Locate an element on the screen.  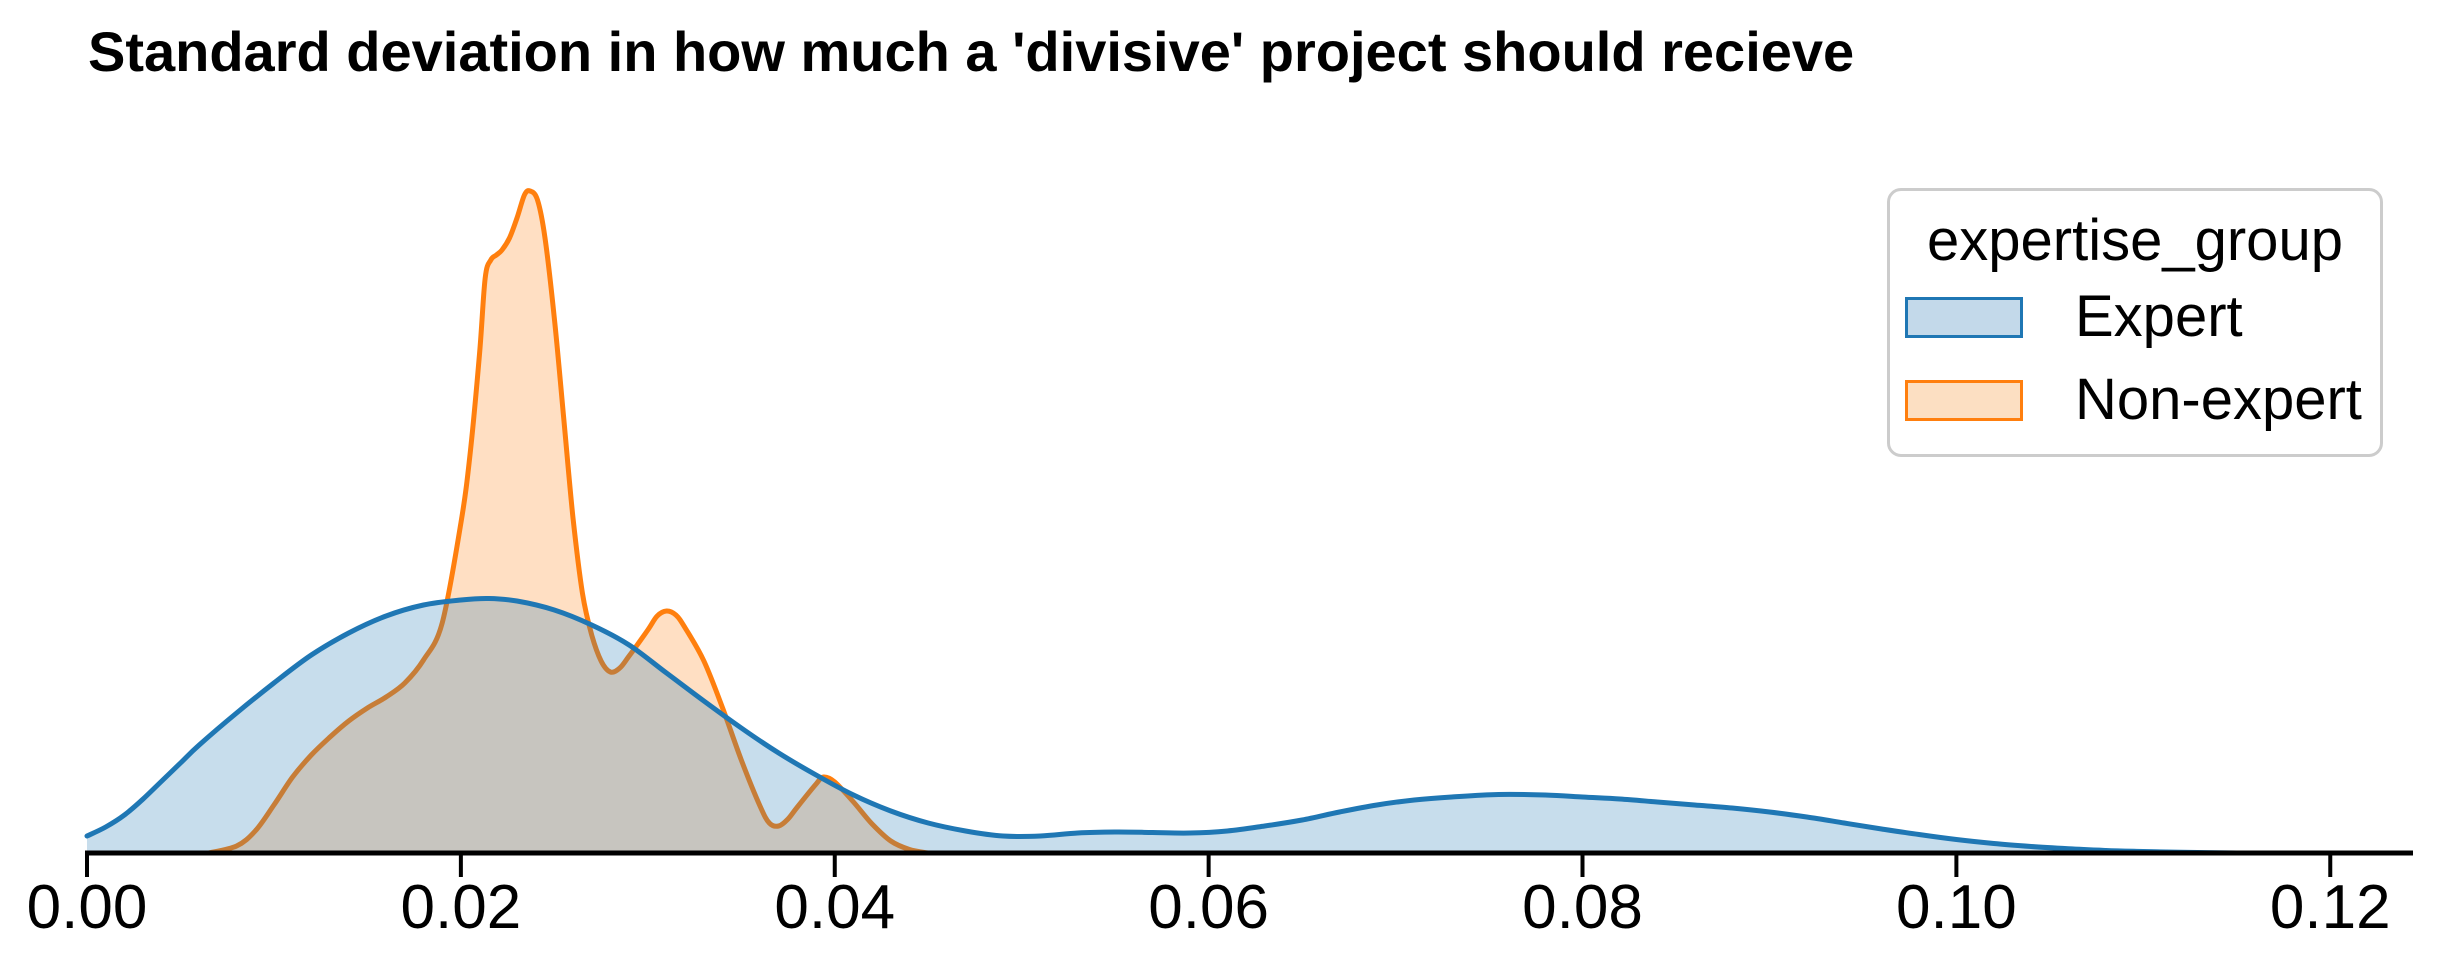
legend-entry-non-expert: Non-expert is located at coordinates (2133, 399).